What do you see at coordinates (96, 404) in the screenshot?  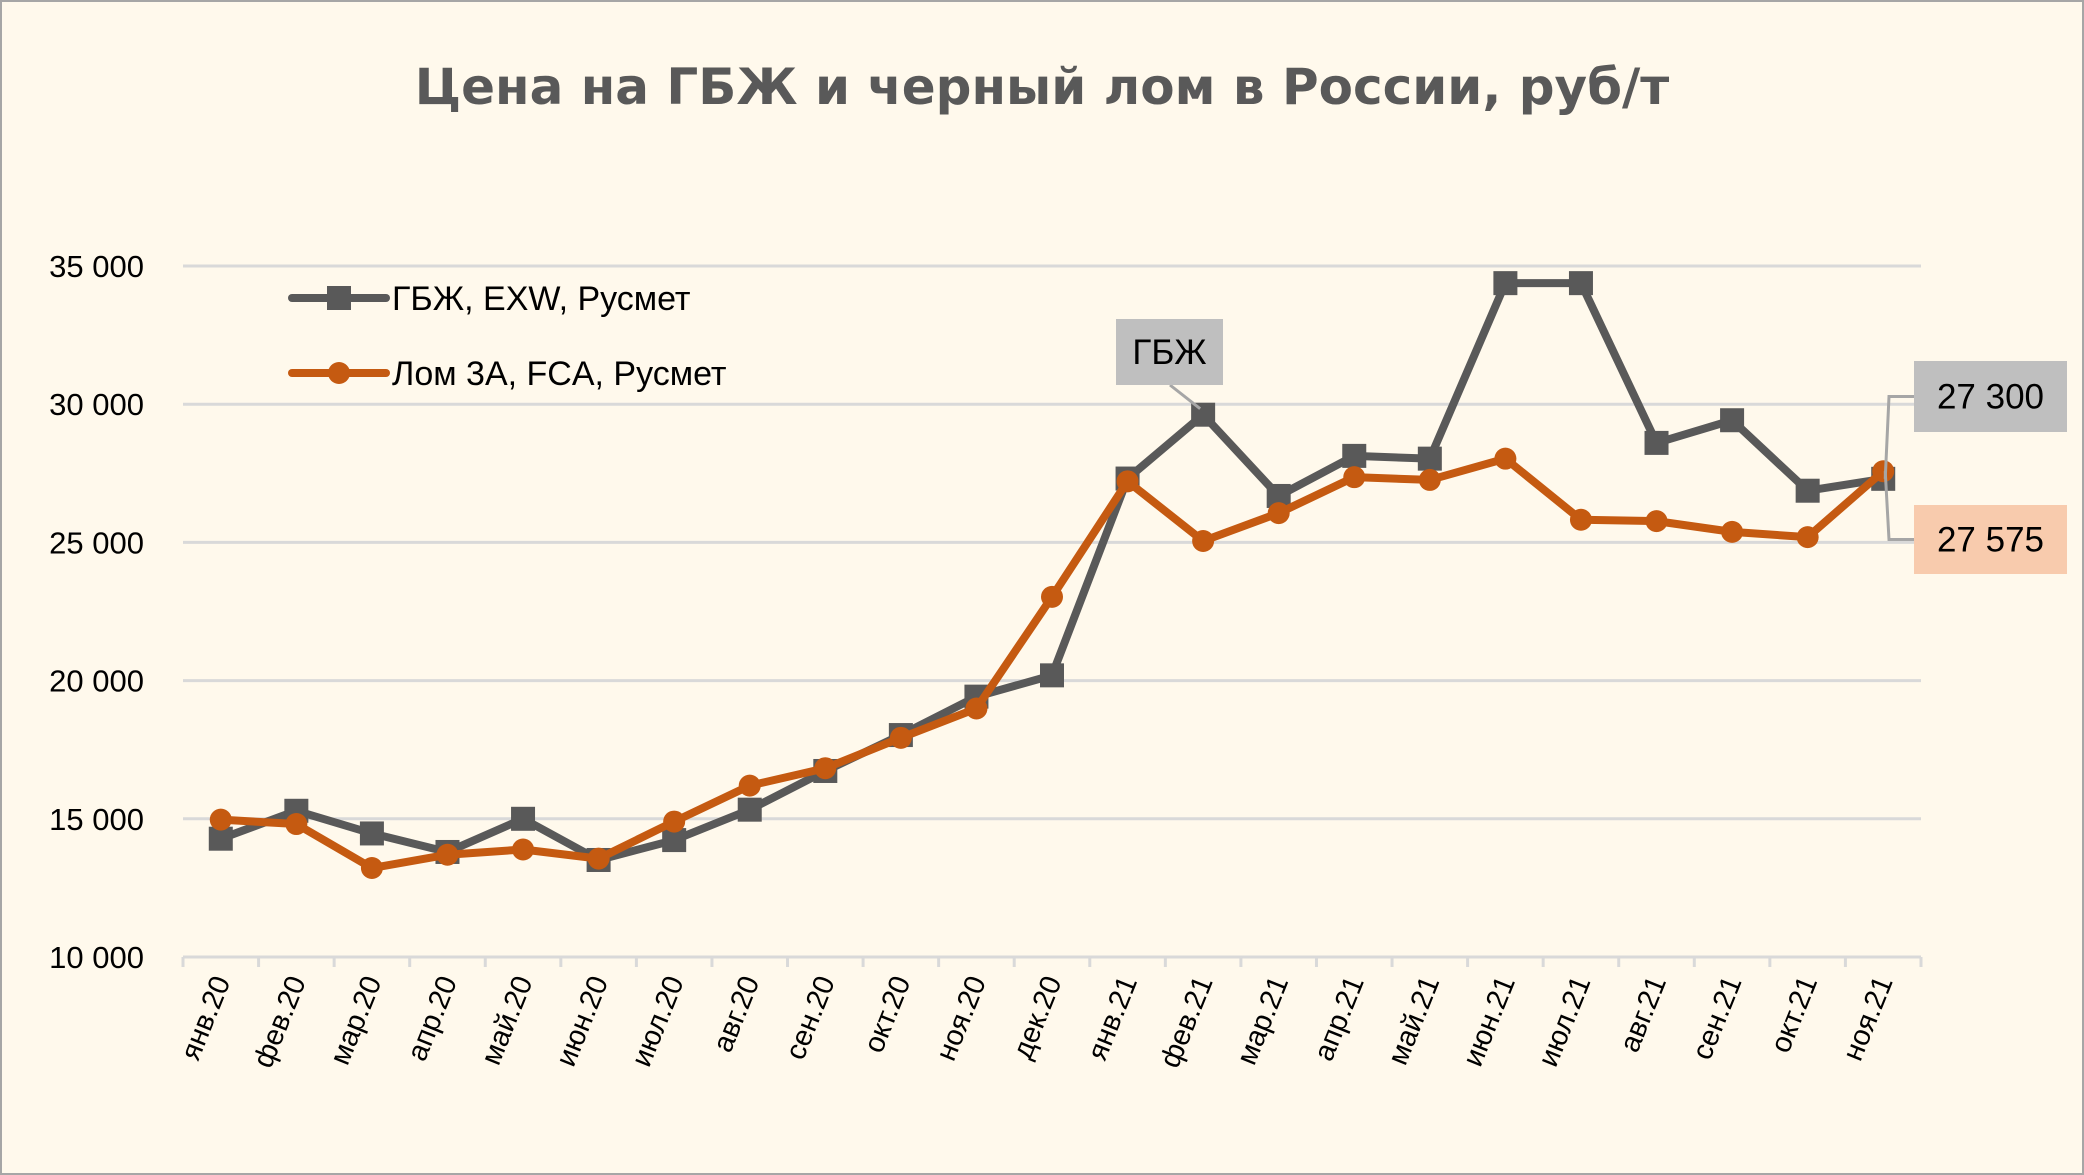 I see `y-tick-label: 30 000` at bounding box center [96, 404].